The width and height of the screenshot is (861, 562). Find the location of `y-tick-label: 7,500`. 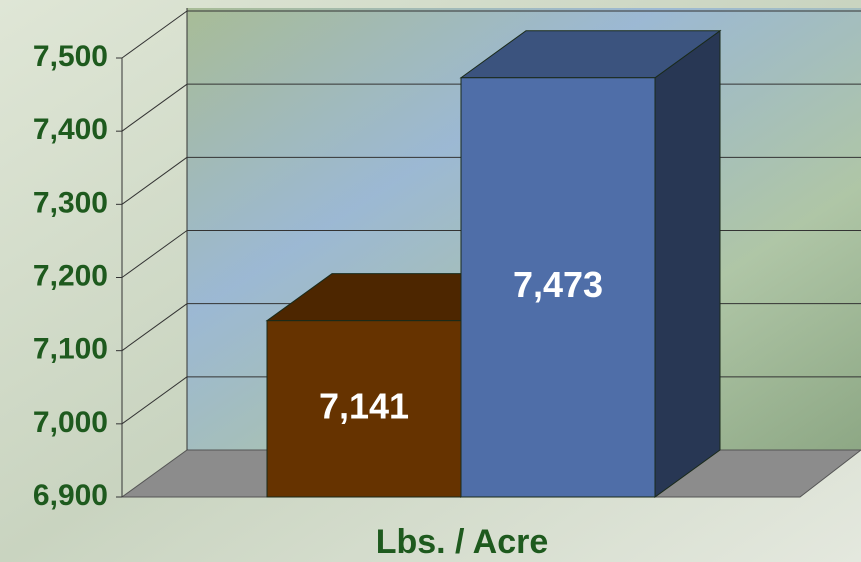

y-tick-label: 7,500 is located at coordinates (70, 56).